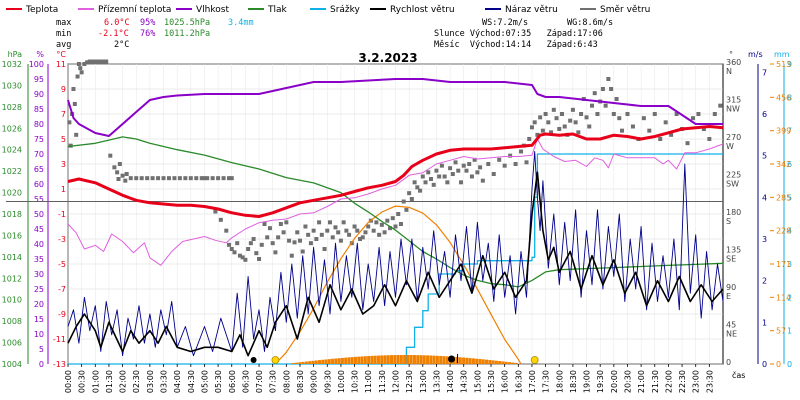 This screenshot has height=400, width=800. What do you see at coordinates (39, 229) in the screenshot?
I see `humidity-axis-tick: 45` at bounding box center [39, 229].